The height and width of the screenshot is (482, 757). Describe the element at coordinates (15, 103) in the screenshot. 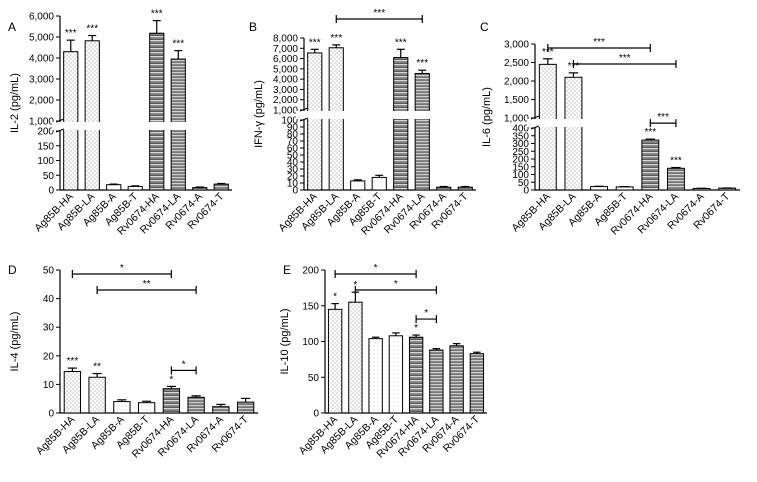

I see `y-axis-label: IL-2 (pg/mL)` at that location.